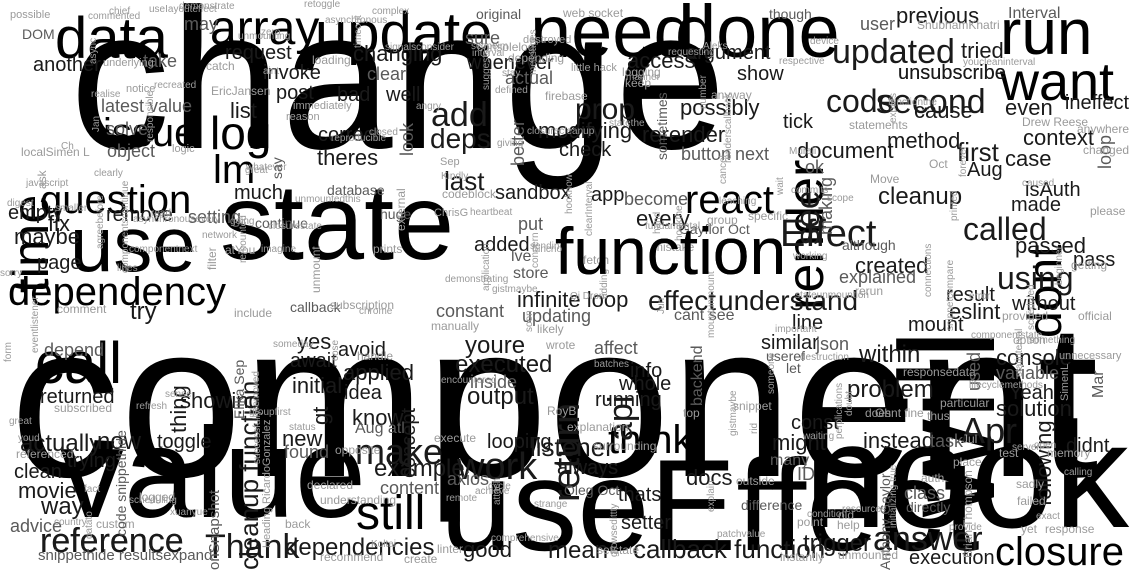 The image size is (1130, 572). I want to click on word-theres: theres, so click(348, 157).